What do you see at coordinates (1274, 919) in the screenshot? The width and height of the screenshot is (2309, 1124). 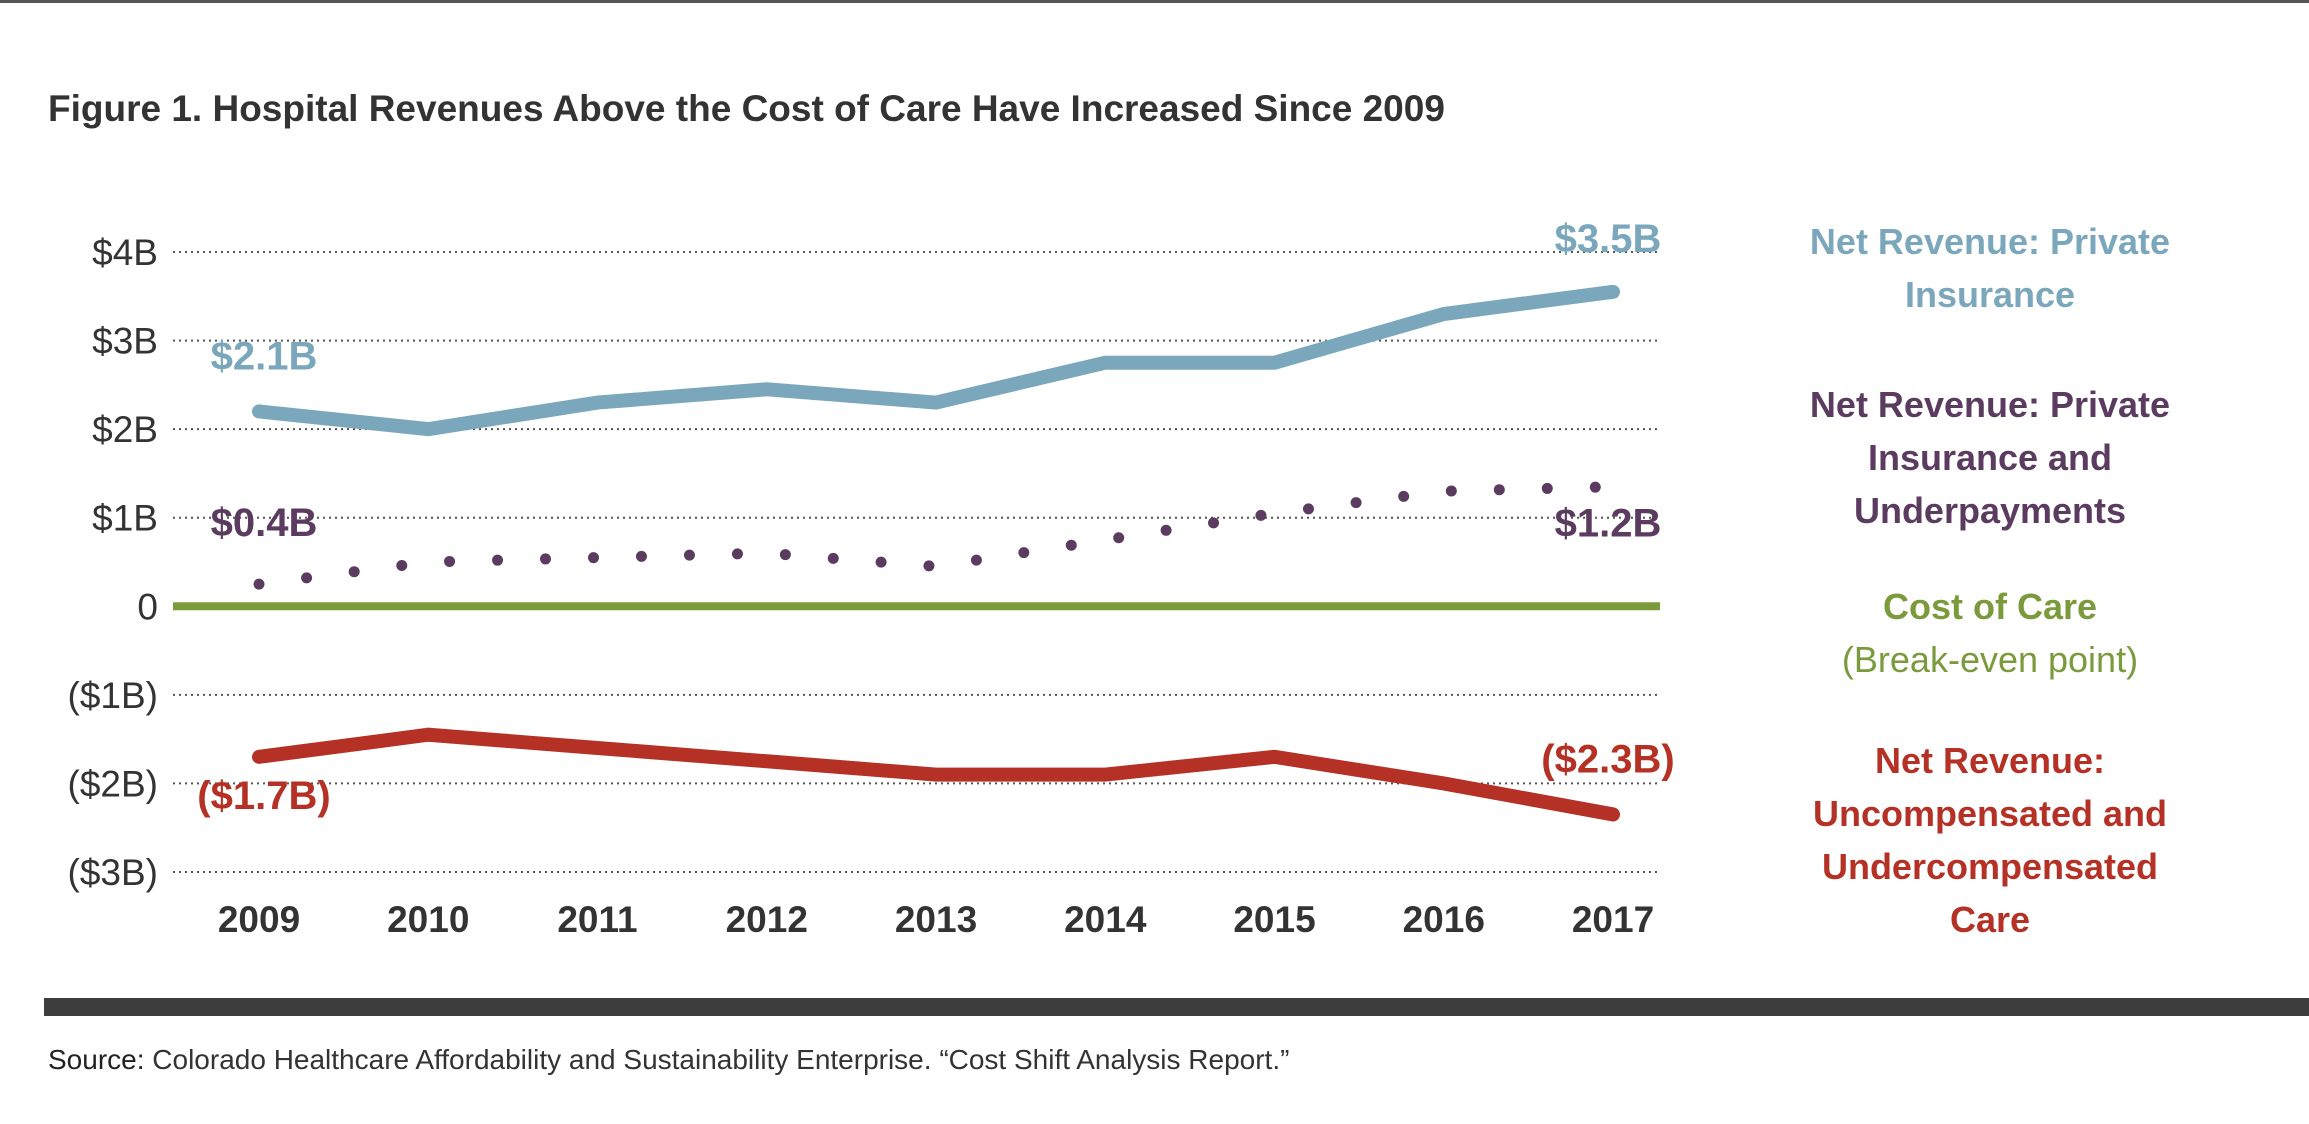 I see `x-tick-label: 2015` at bounding box center [1274, 919].